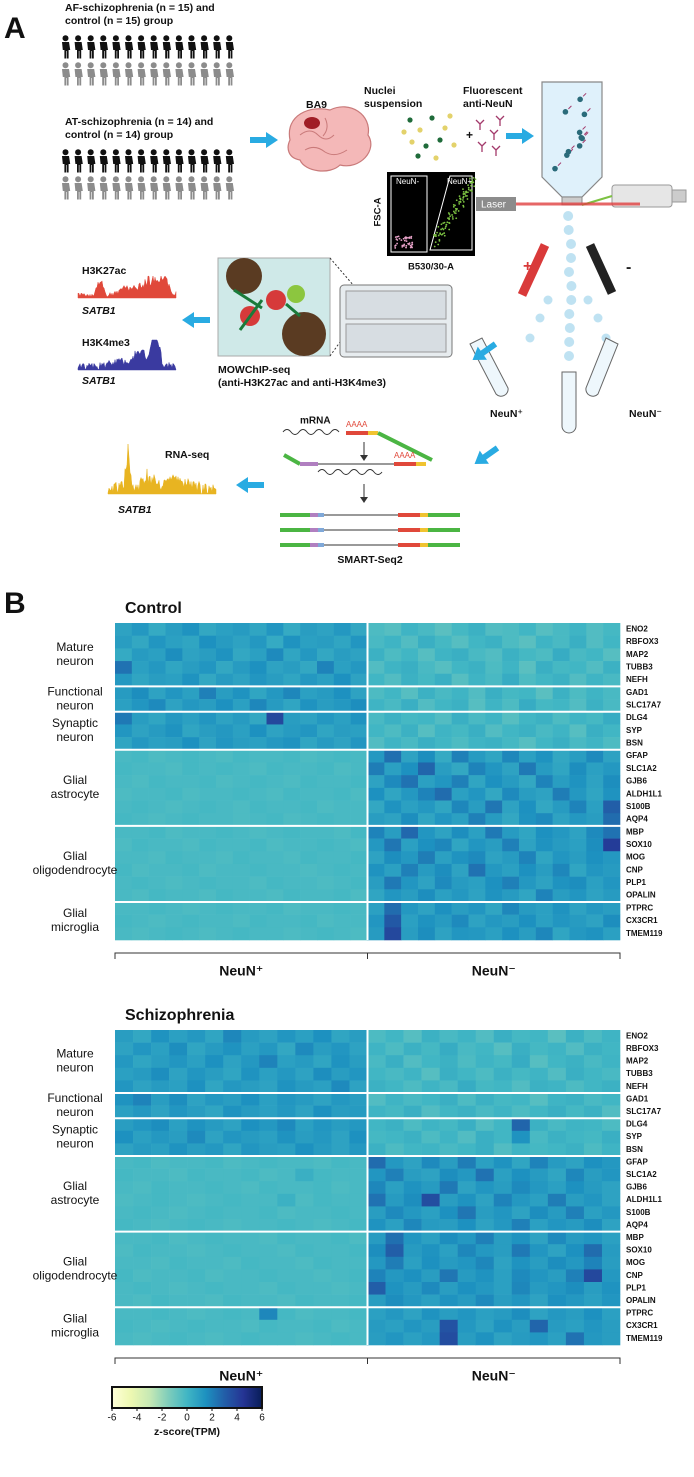  What do you see at coordinates (393, 104) in the screenshot?
I see `nuclei-label: suspension` at bounding box center [393, 104].